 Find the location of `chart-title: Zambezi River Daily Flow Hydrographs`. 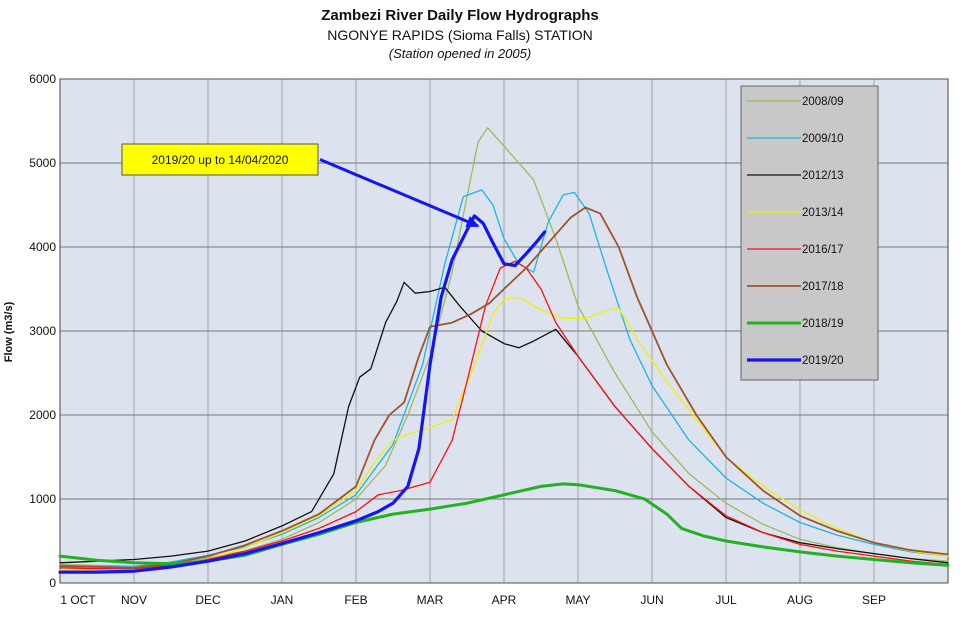

chart-title: Zambezi River Daily Flow Hydrographs is located at coordinates (460, 15).